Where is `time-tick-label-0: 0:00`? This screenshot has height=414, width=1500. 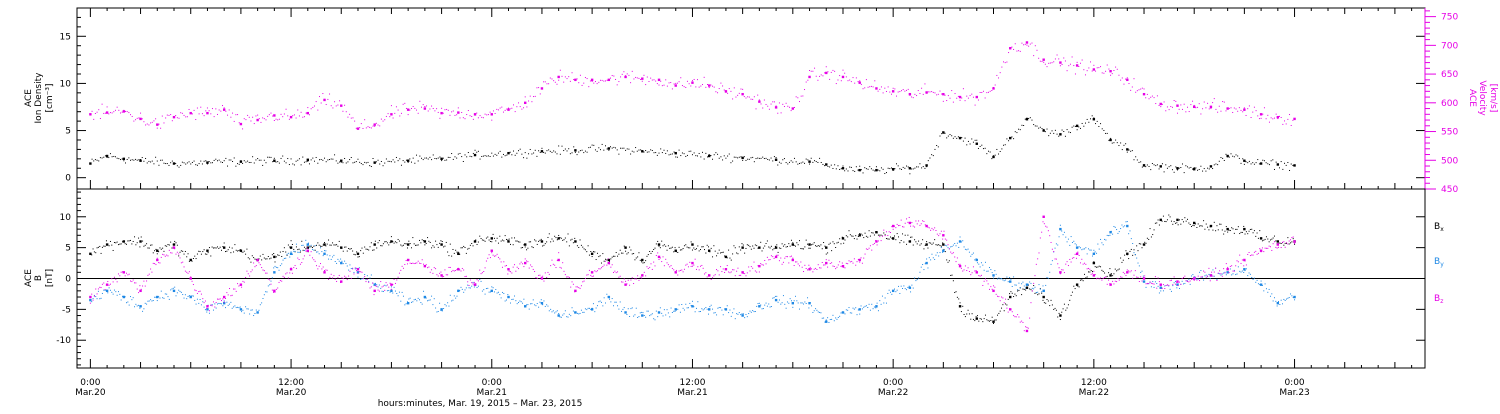 time-tick-label-0: 0:00 is located at coordinates (90, 383).